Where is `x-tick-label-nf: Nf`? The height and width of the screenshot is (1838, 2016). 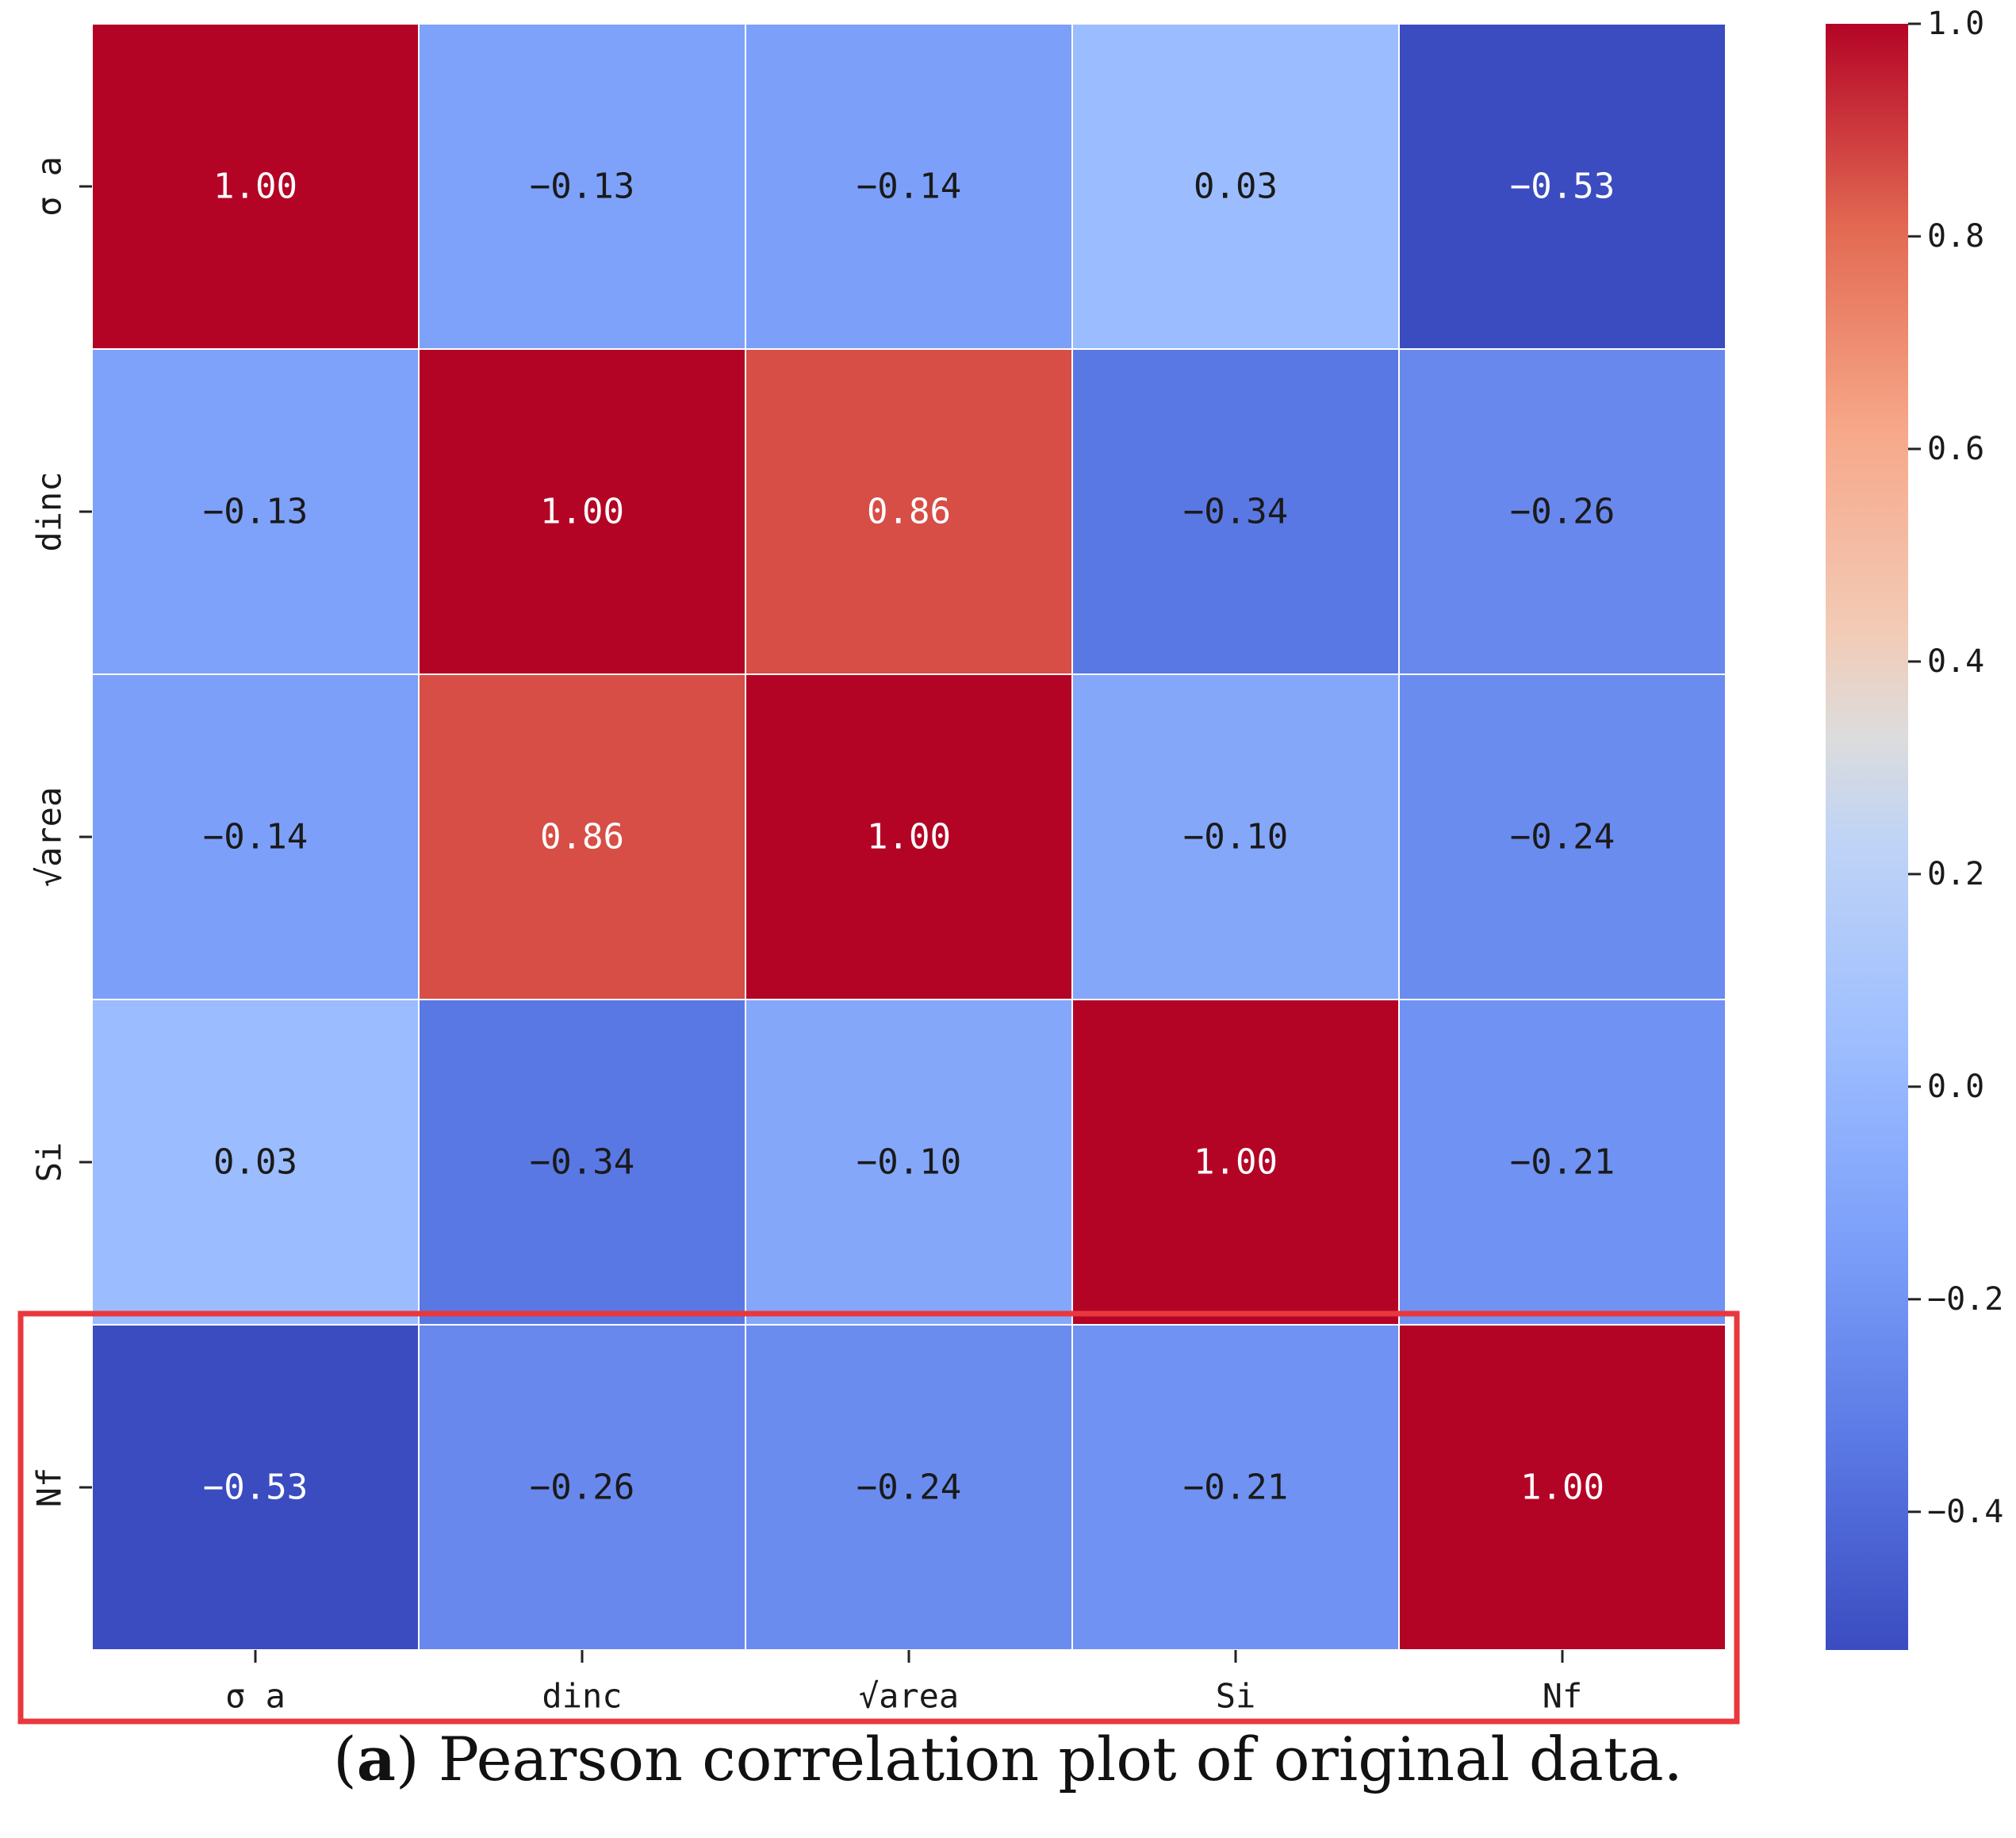 x-tick-label-nf: Nf is located at coordinates (1563, 1696).